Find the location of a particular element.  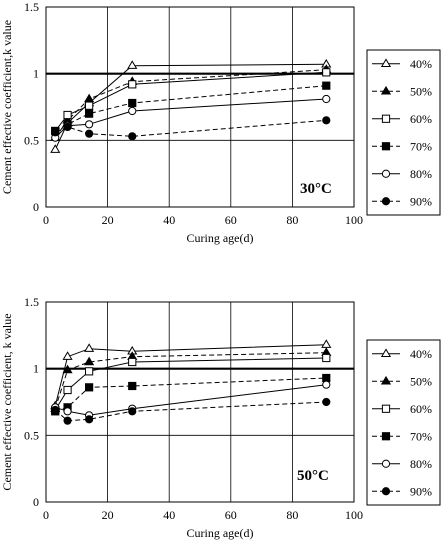

legend: 40% 50% 60% 70% 80% 90% is located at coordinates (403, 422).